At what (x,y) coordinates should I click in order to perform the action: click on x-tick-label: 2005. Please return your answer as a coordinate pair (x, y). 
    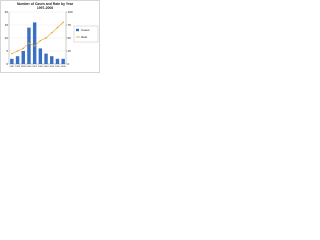
    Looking at the image, I should click on (58, 67).